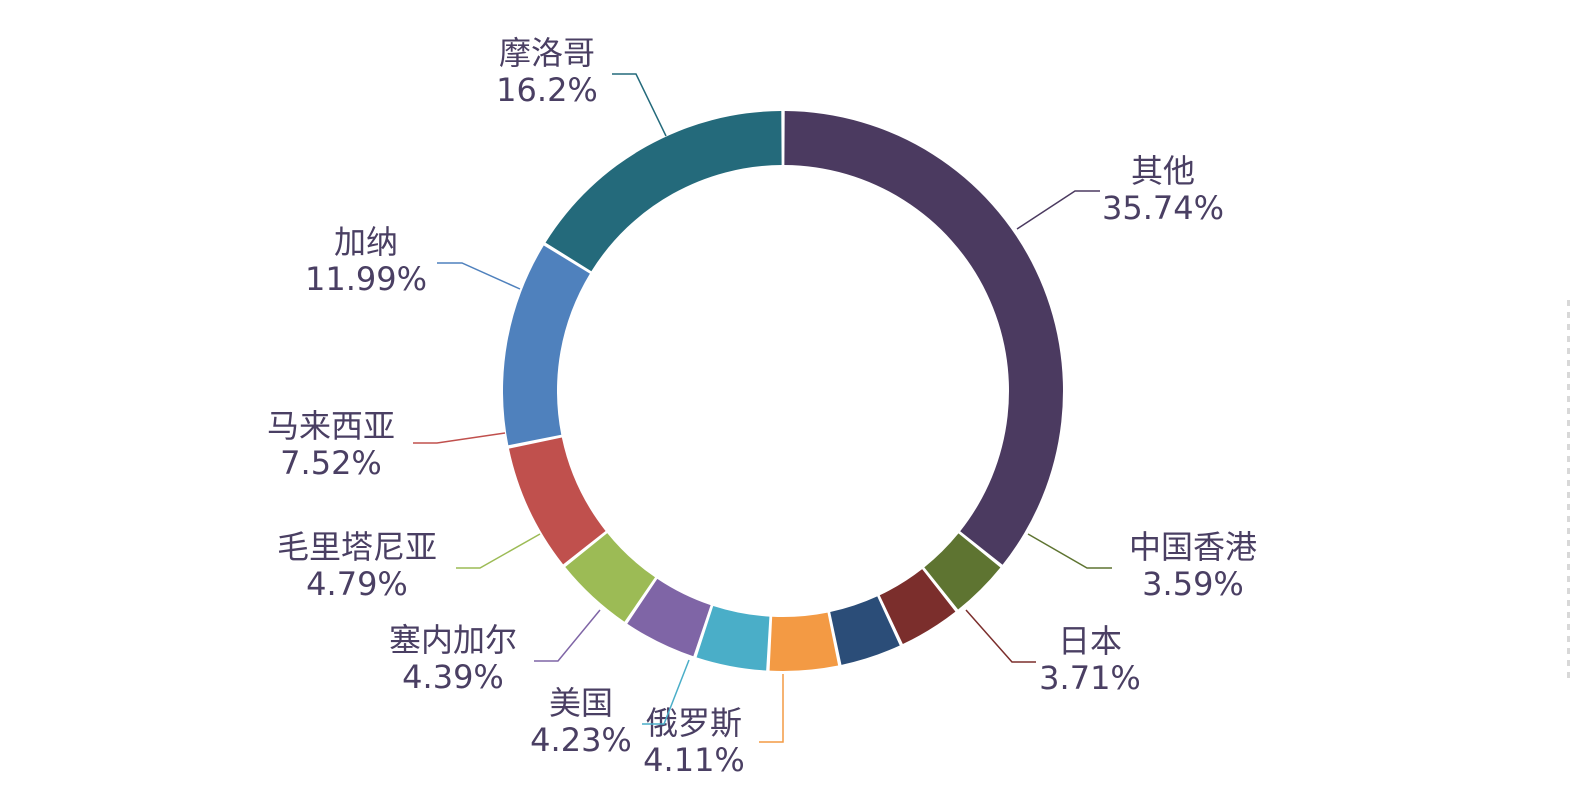 This screenshot has height=787, width=1570. What do you see at coordinates (547, 53) in the screenshot?
I see `slice-label-10: 摩洛哥` at bounding box center [547, 53].